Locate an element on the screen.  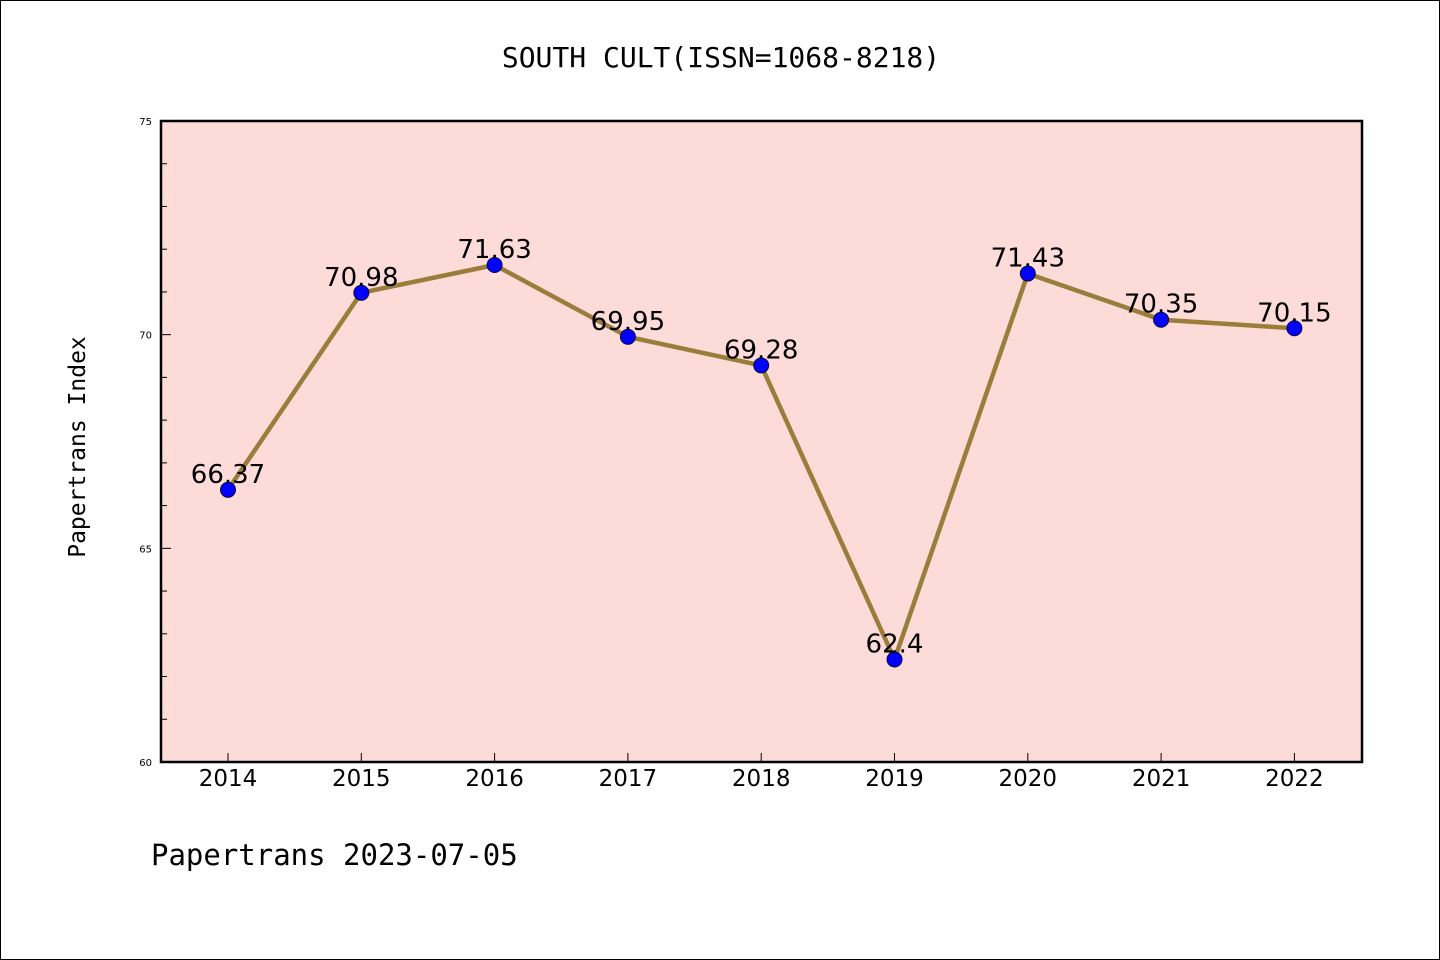
y-axis-label: Papertrans Index is located at coordinates (78, 447).